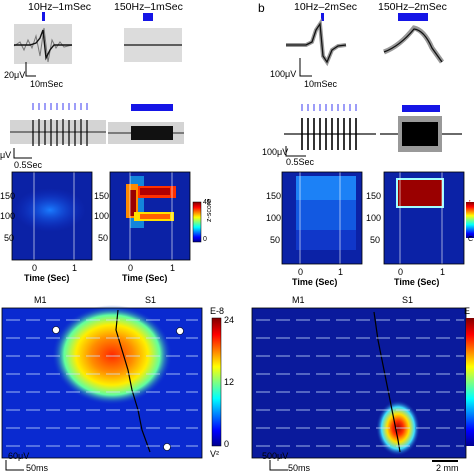 Image resolution: width=474 pixels, height=474 pixels. I want to click on power-map-b, so click(359, 383).